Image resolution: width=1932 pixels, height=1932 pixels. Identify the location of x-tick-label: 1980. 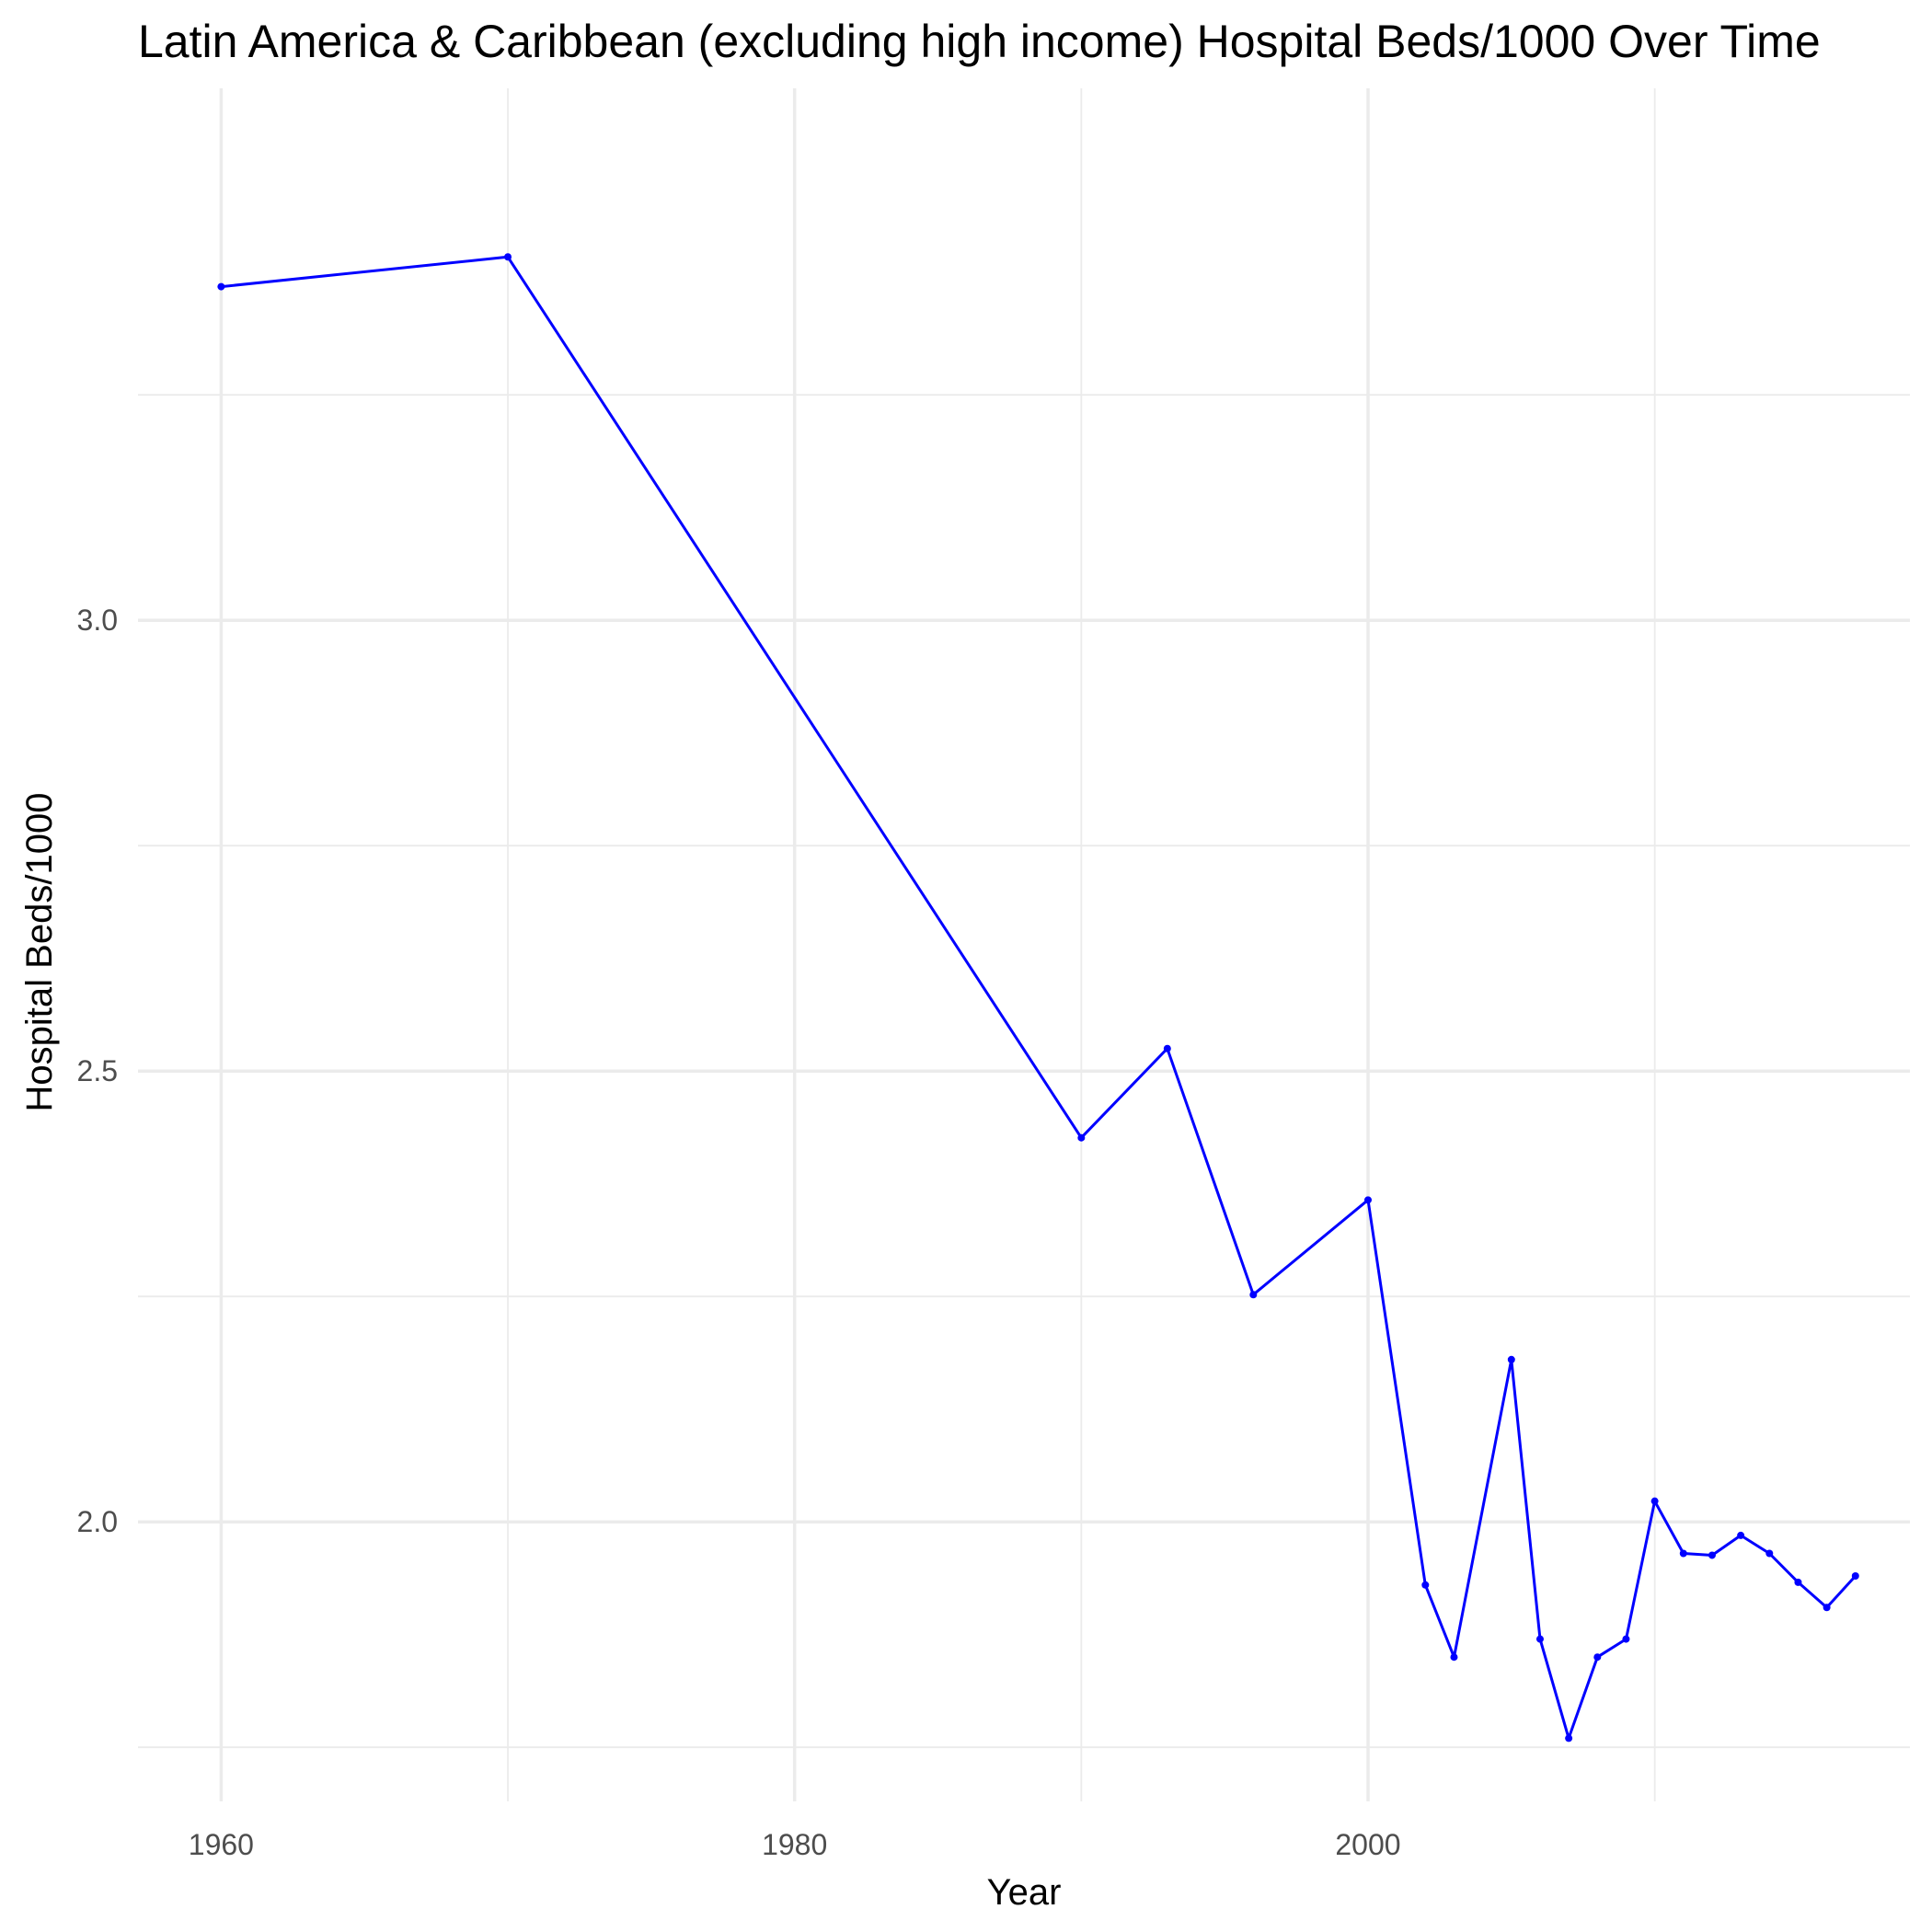
(794, 1844).